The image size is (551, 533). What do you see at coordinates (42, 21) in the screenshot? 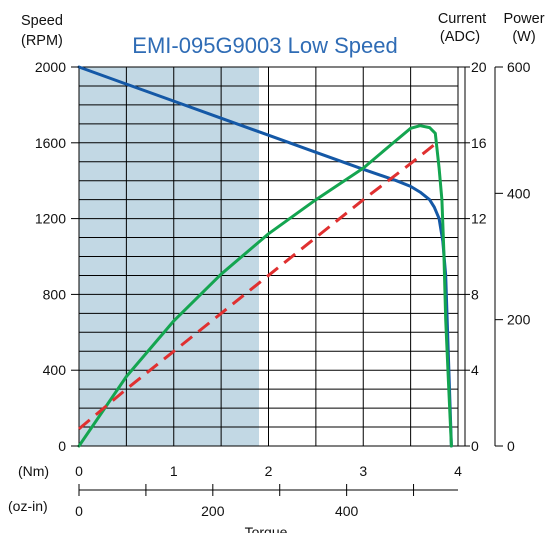
I see `speed-axis-header: Speed` at bounding box center [42, 21].